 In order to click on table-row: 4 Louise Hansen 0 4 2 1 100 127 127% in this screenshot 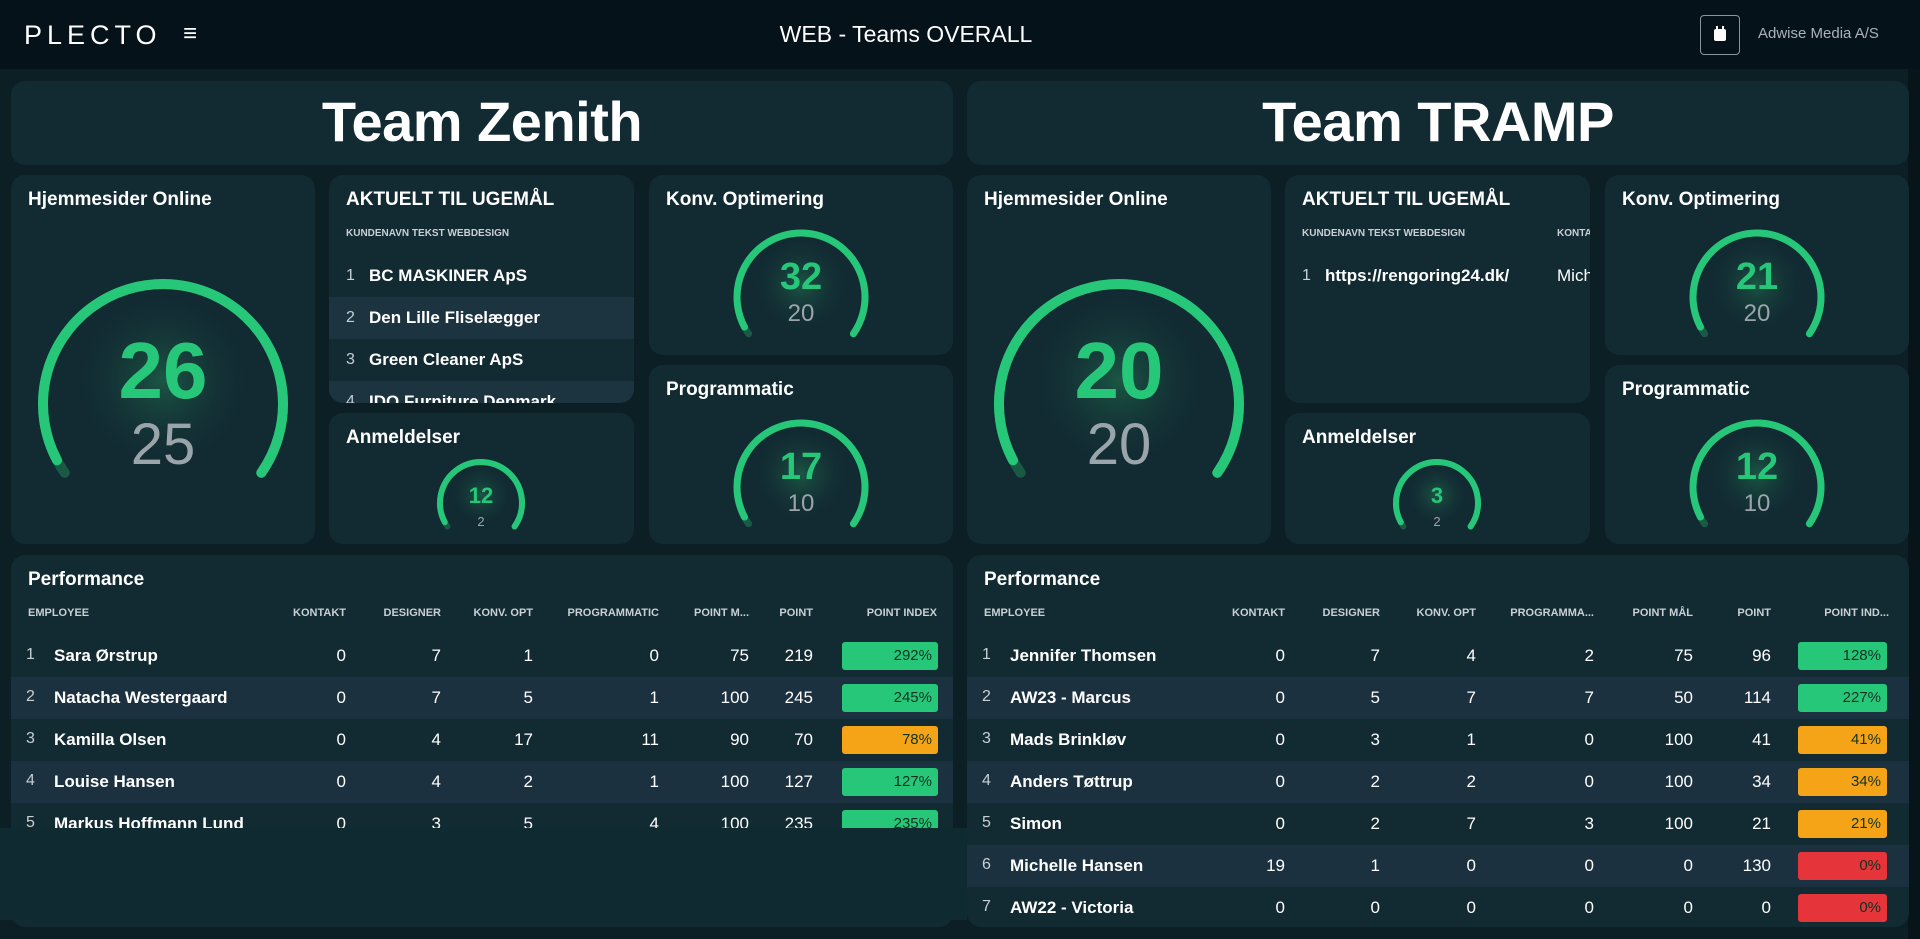, I will do `click(482, 782)`.